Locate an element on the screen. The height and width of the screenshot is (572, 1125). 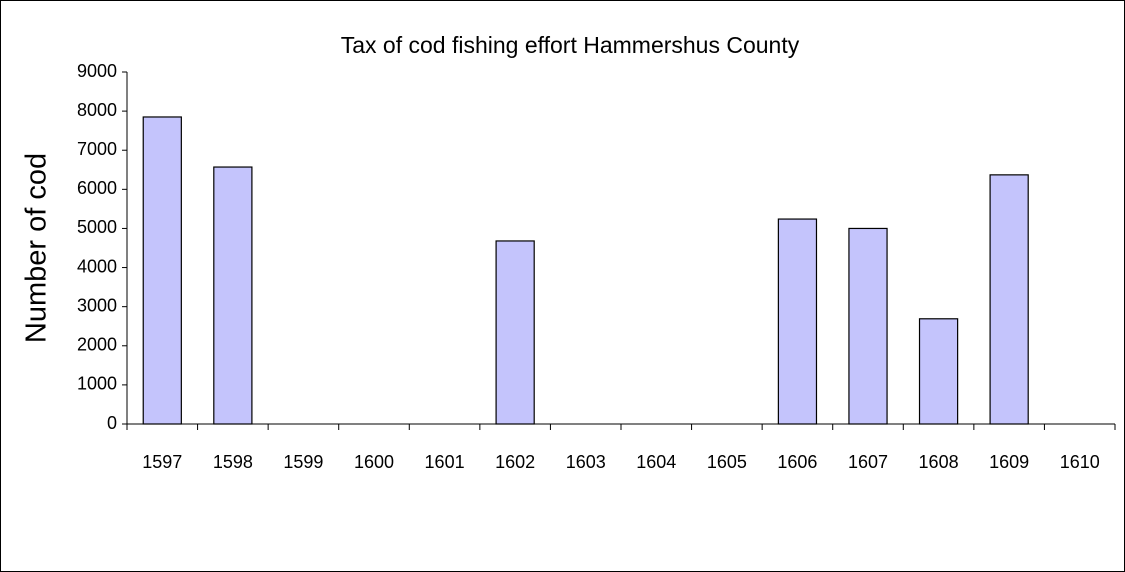
y-tick-label: 4000 is located at coordinates (97, 266).